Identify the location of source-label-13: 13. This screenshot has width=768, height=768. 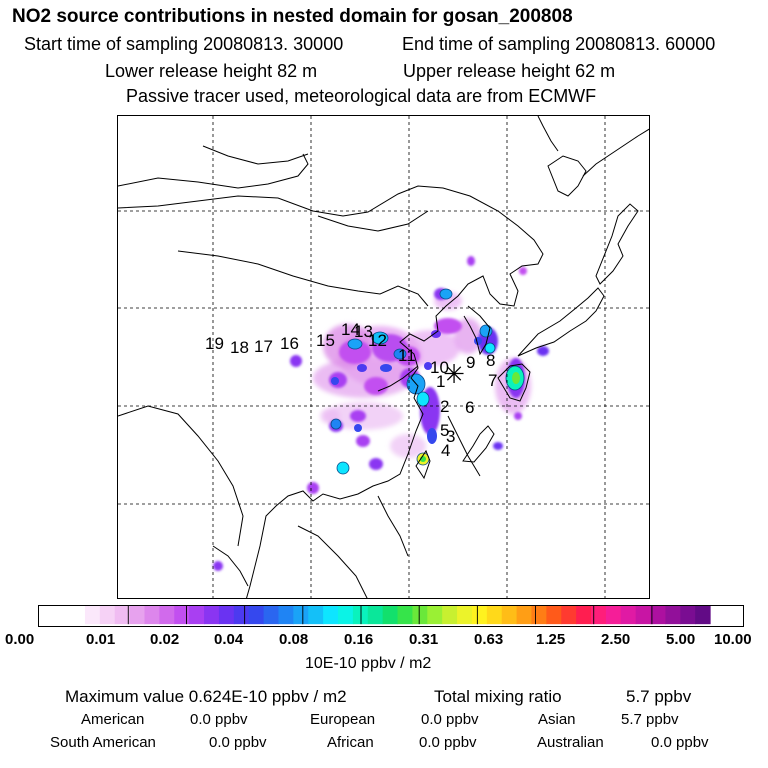
(363, 331).